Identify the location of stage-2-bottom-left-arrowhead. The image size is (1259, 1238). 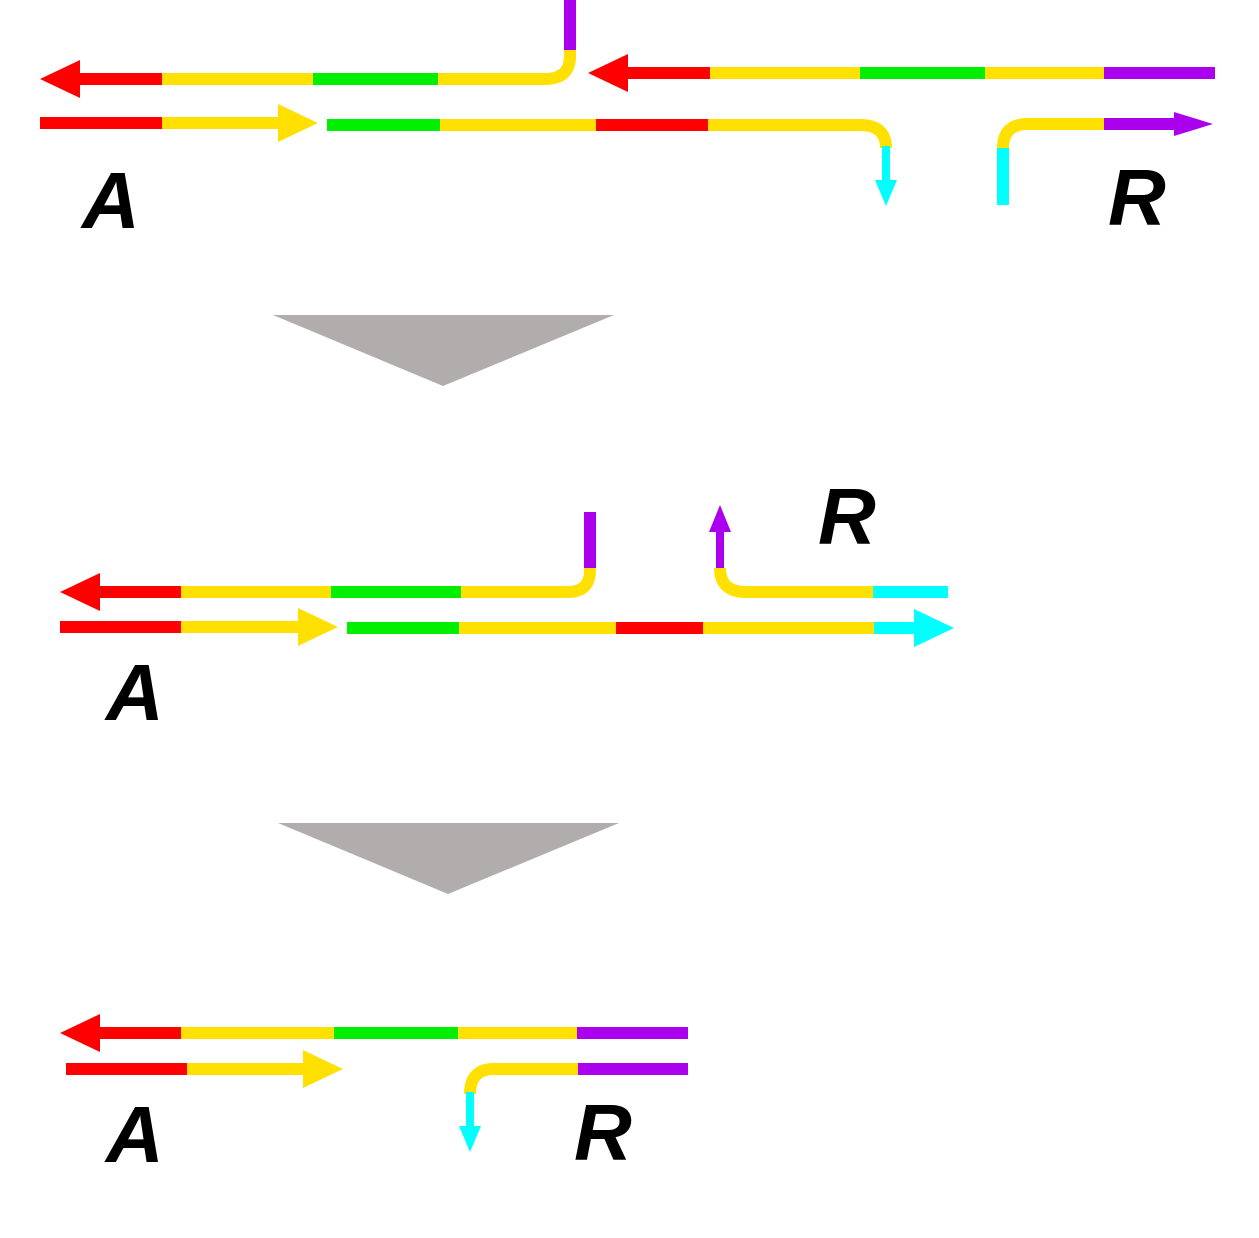
(318, 627).